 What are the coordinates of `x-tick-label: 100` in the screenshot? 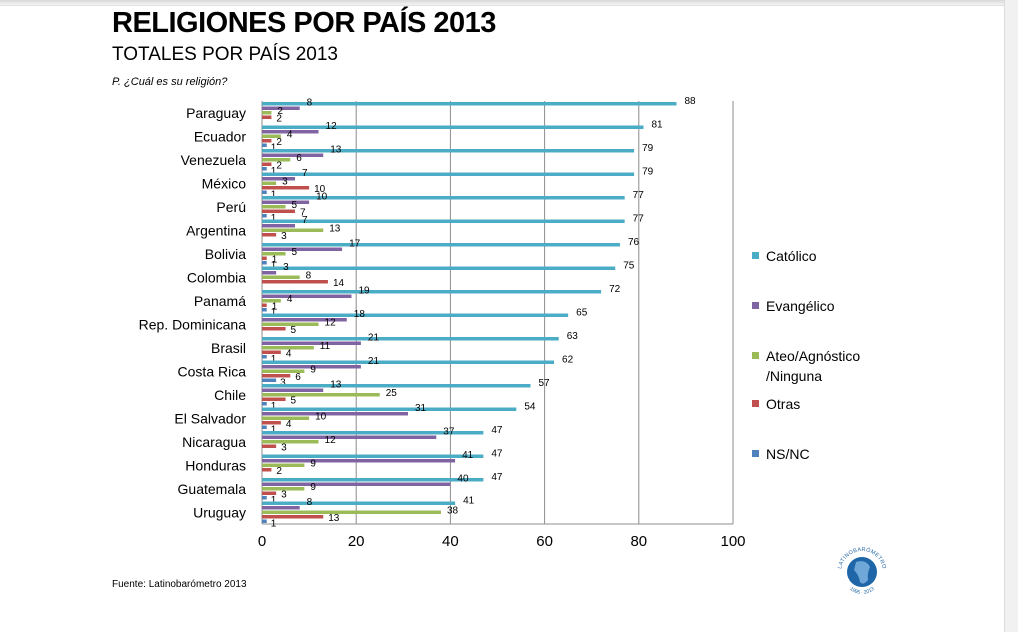 It's located at (732, 541).